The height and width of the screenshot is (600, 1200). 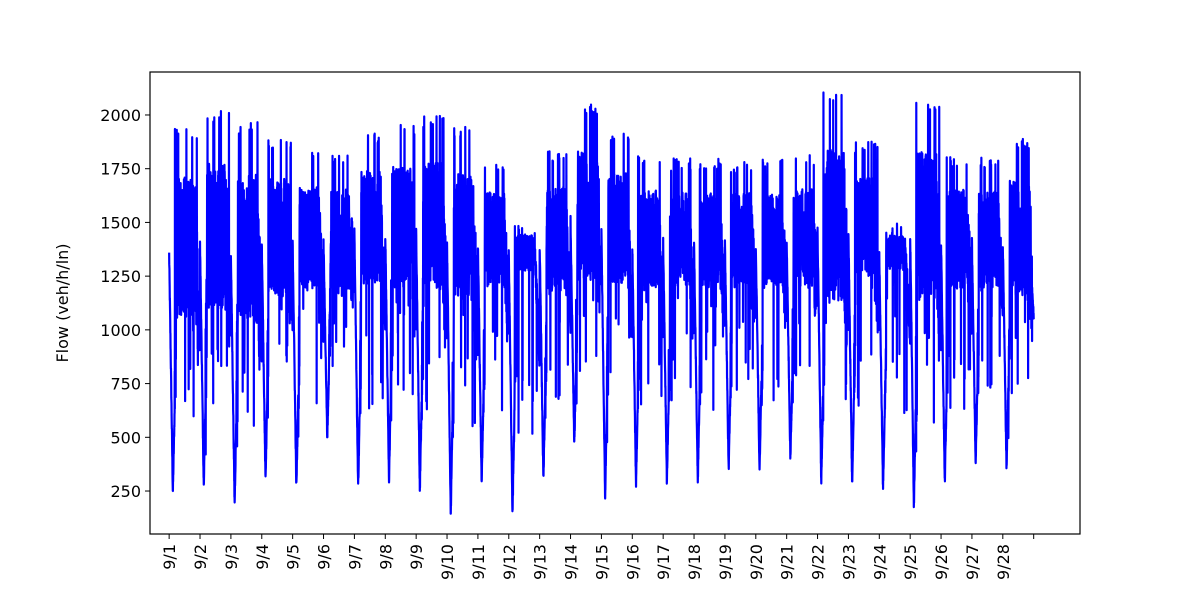 What do you see at coordinates (663, 562) in the screenshot?
I see `x-tick-label: 9/17` at bounding box center [663, 562].